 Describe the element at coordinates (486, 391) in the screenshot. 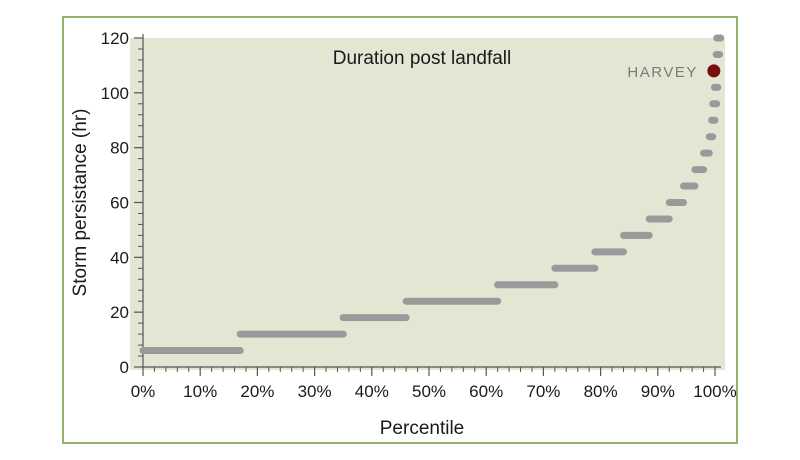

I see `x-tick-label: 60%` at that location.